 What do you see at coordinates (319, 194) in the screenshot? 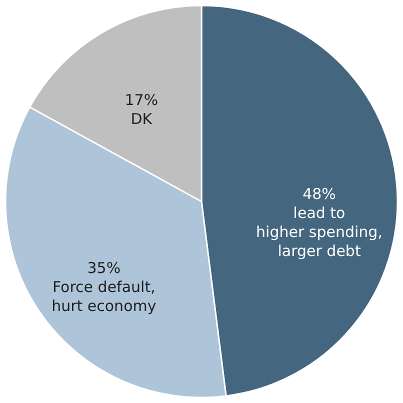
I see `data-label: 48%` at bounding box center [319, 194].